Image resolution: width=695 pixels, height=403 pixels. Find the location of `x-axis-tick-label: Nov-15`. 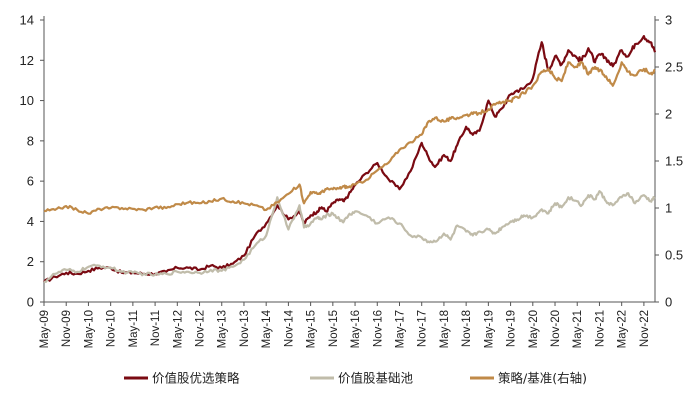

x-axis-tick-label: Nov-15 is located at coordinates (334, 328).